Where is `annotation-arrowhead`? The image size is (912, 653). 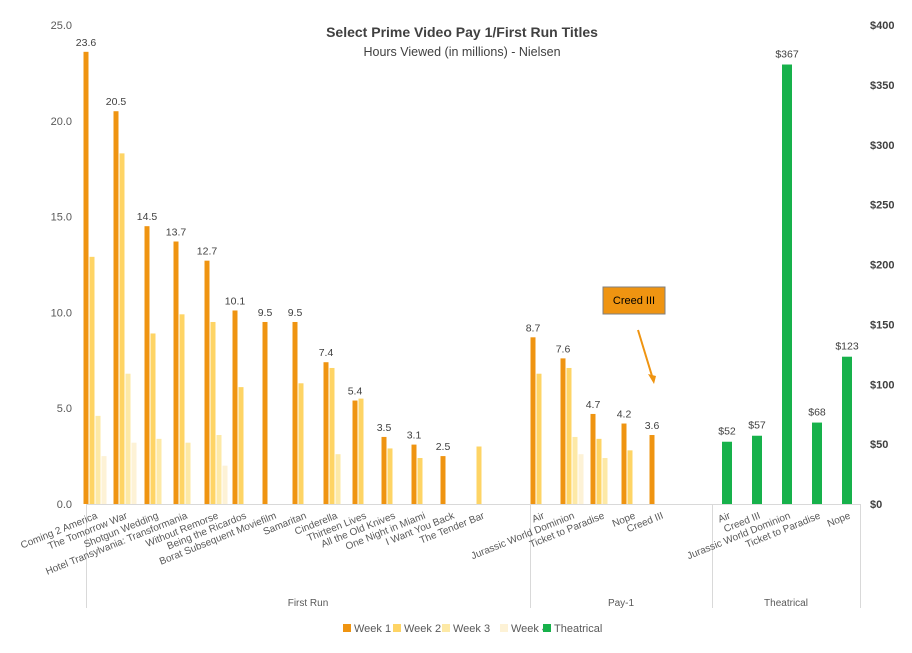
annotation-arrowhead is located at coordinates (652, 379).